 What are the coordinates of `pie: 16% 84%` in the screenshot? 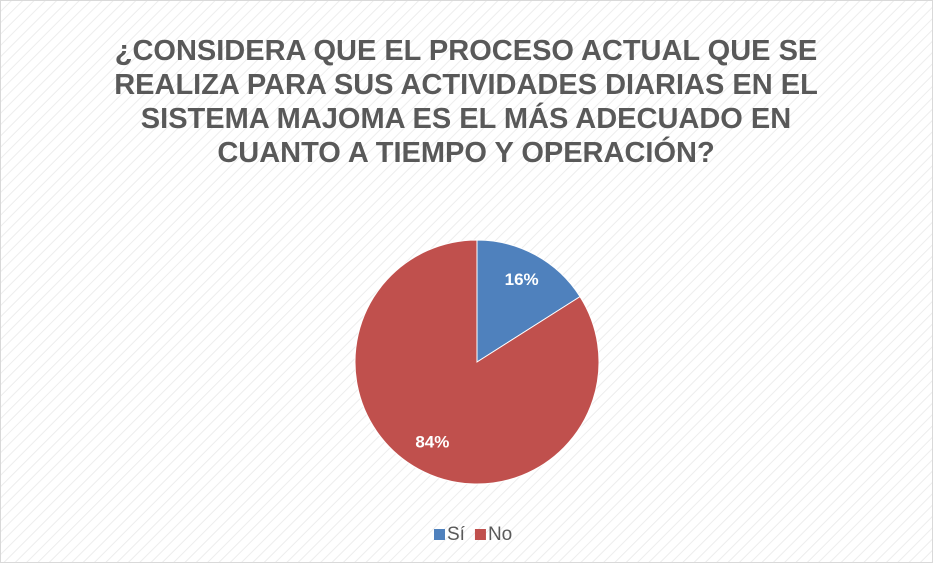 It's located at (477, 362).